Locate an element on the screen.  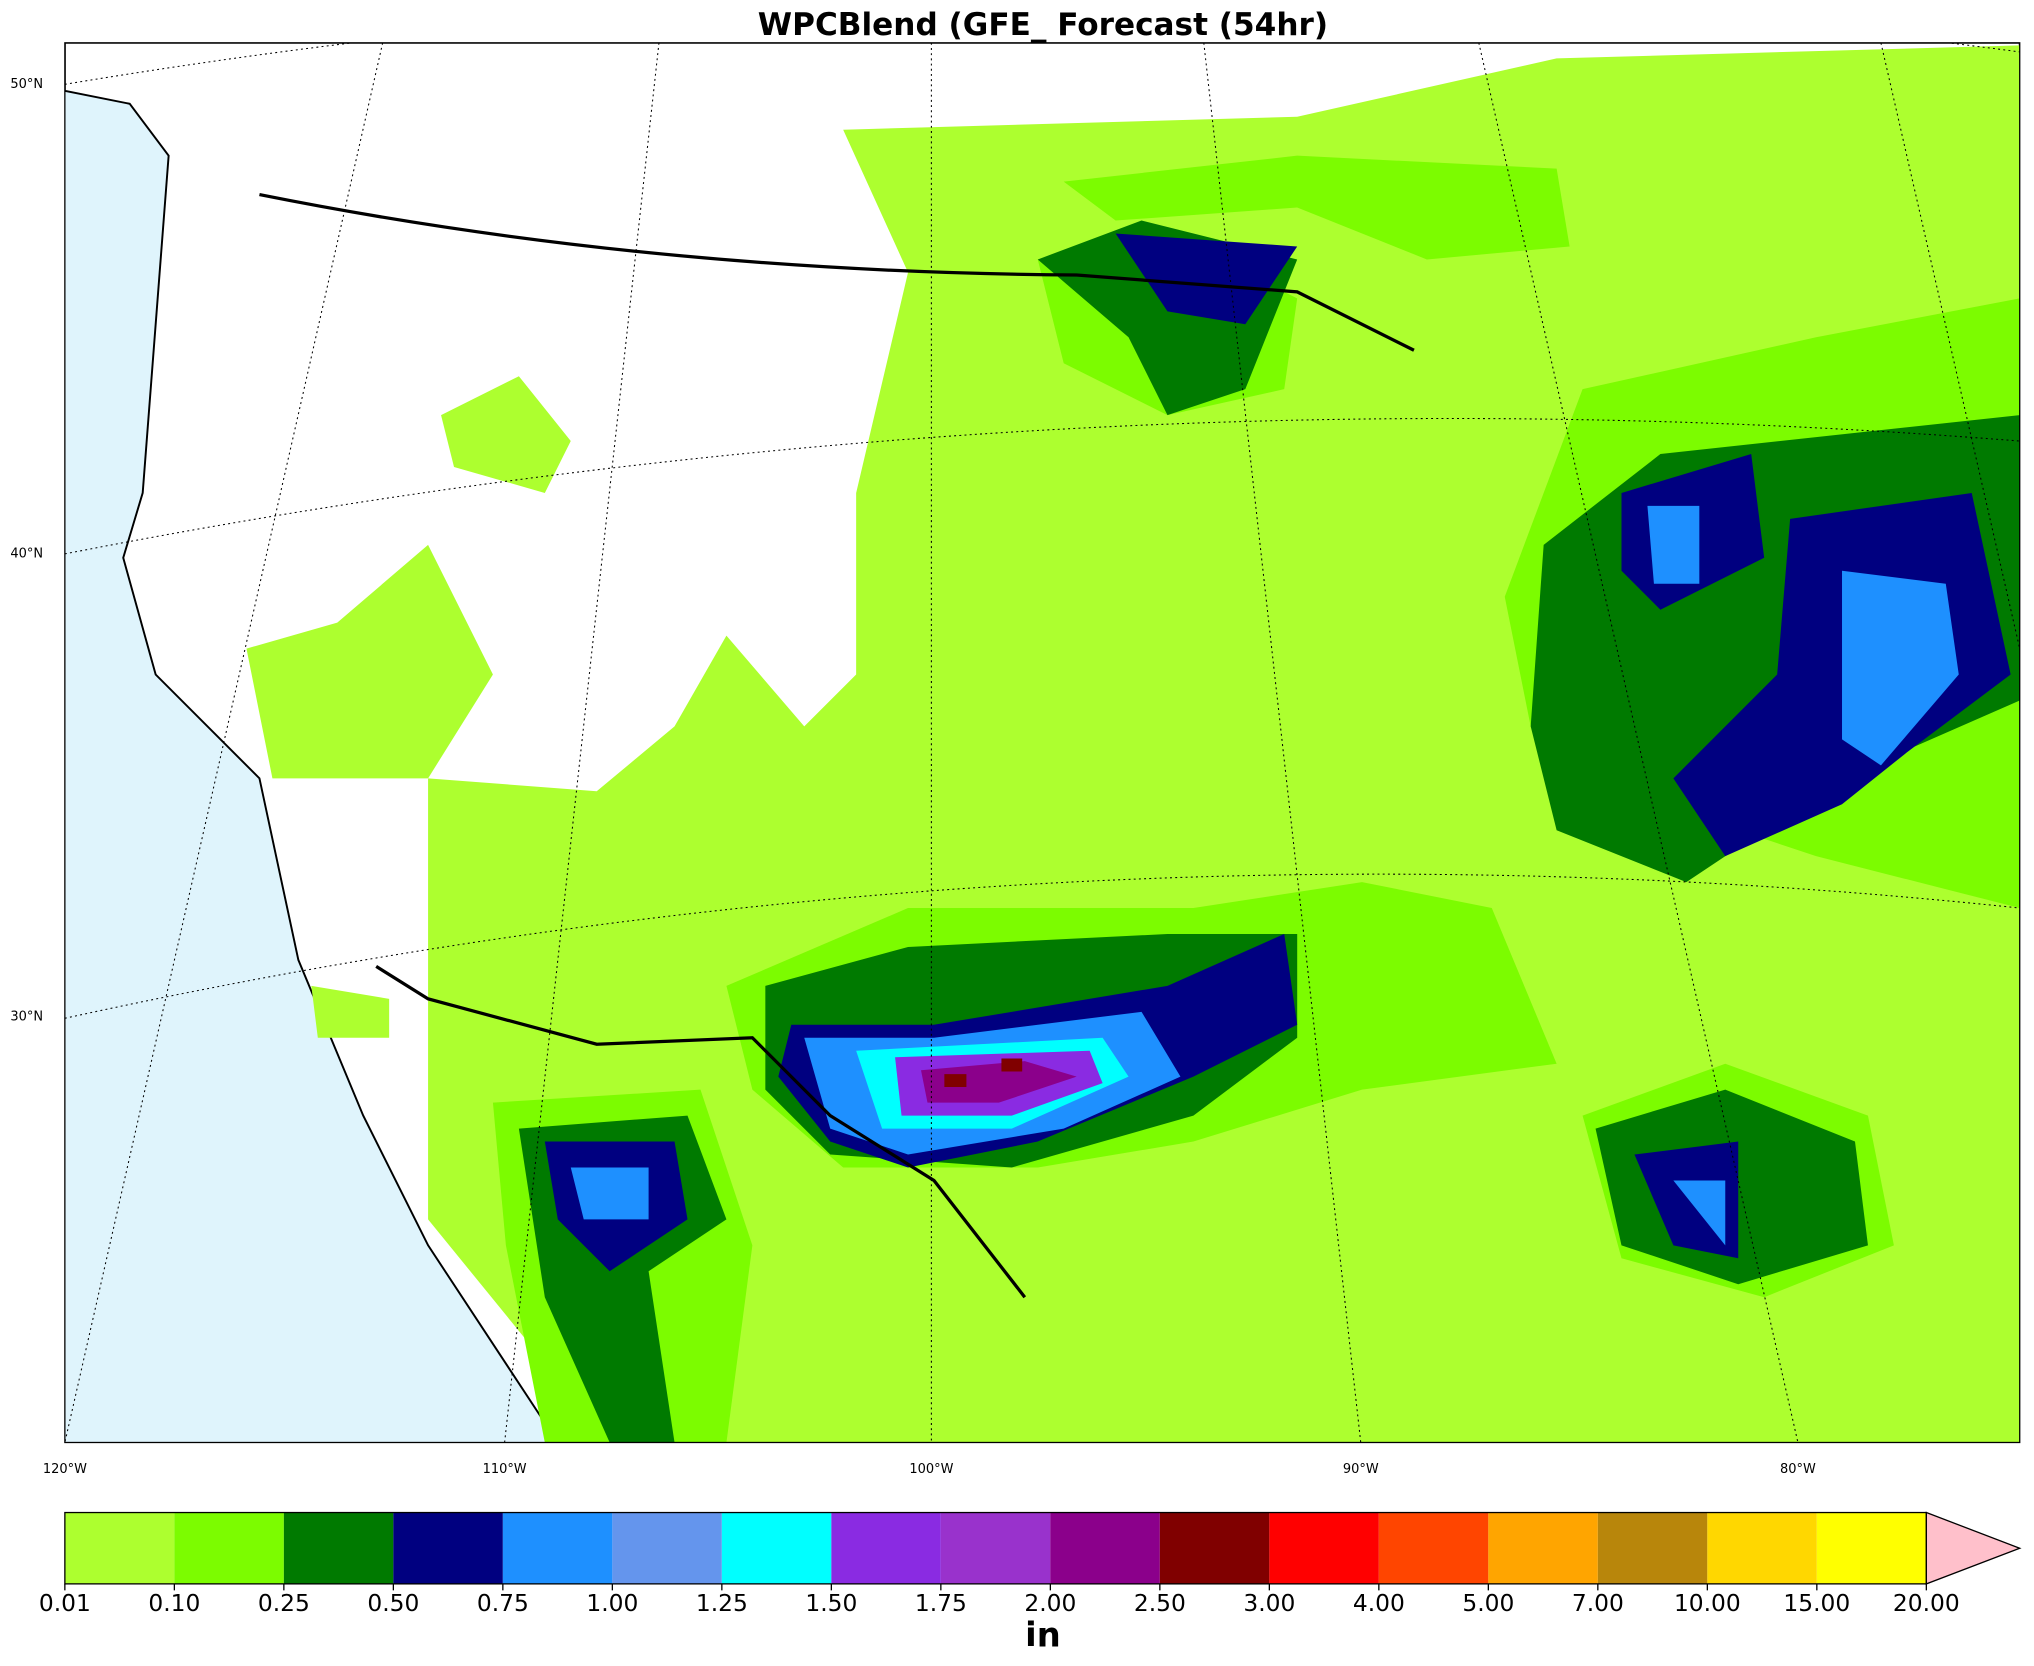
colorbar-tick-label: 1.25 is located at coordinates (722, 1603).